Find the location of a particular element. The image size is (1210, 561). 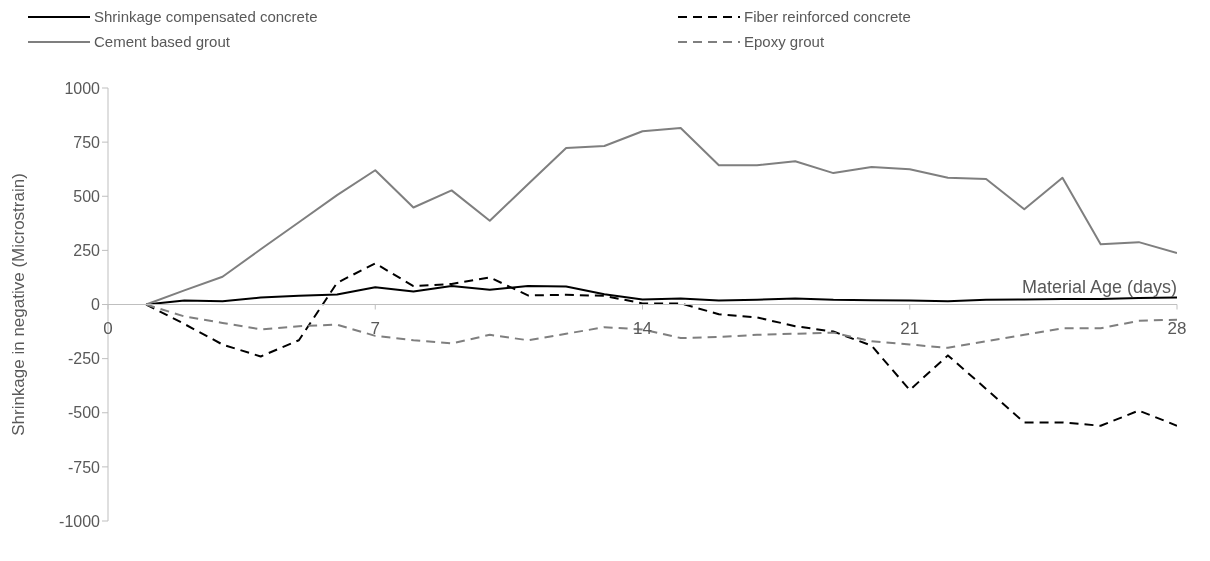

y-tick-label: 250 is located at coordinates (87, 251).